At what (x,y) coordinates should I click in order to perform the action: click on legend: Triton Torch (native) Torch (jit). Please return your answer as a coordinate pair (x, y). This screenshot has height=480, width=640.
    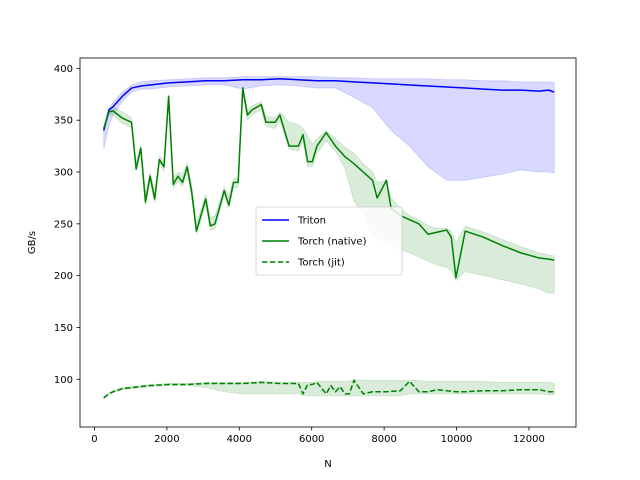
    Looking at the image, I should click on (329, 241).